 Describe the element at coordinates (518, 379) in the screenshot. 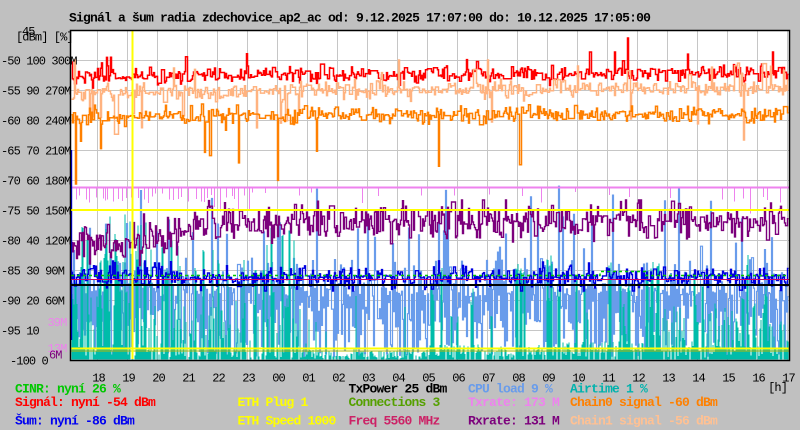

I see `svg-text: 08` at that location.